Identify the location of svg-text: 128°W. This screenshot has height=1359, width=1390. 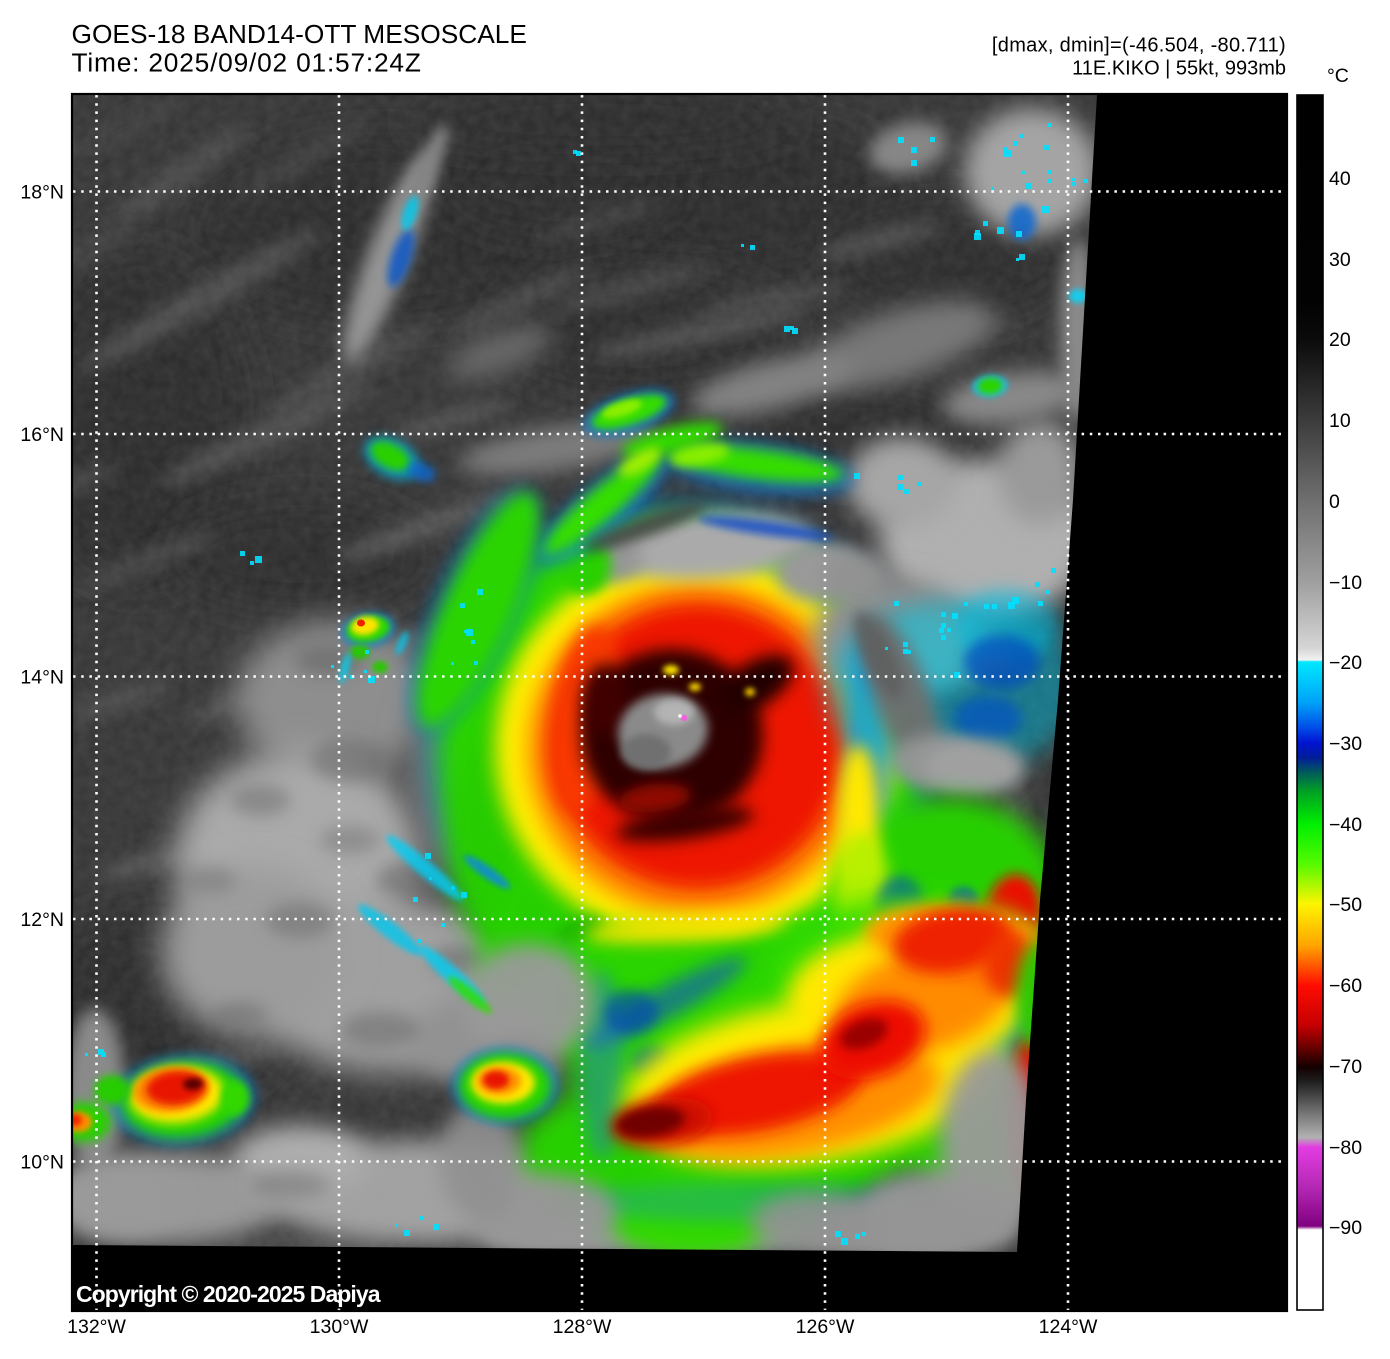
(582, 1327).